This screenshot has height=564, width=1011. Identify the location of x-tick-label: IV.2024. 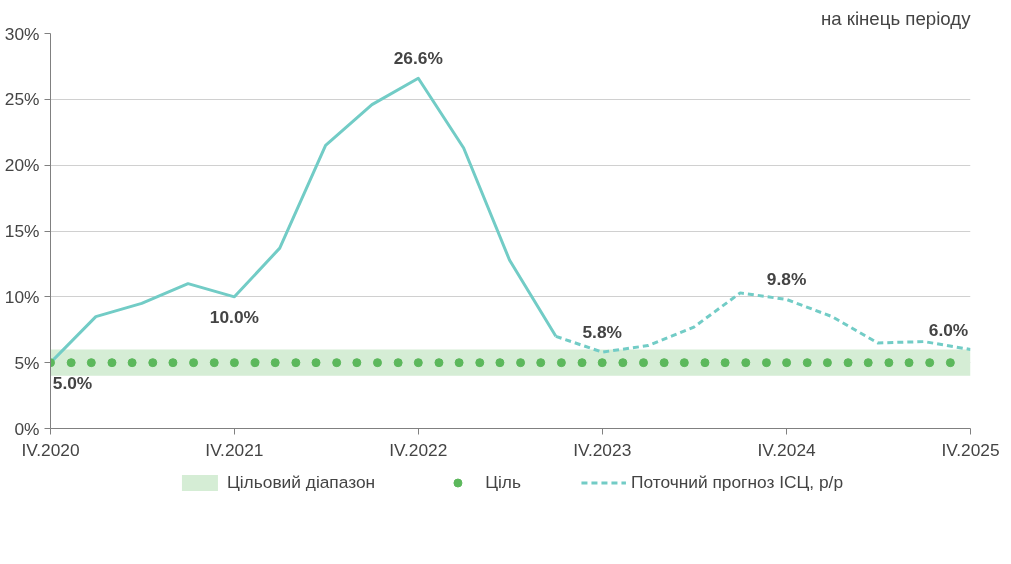
(787, 449).